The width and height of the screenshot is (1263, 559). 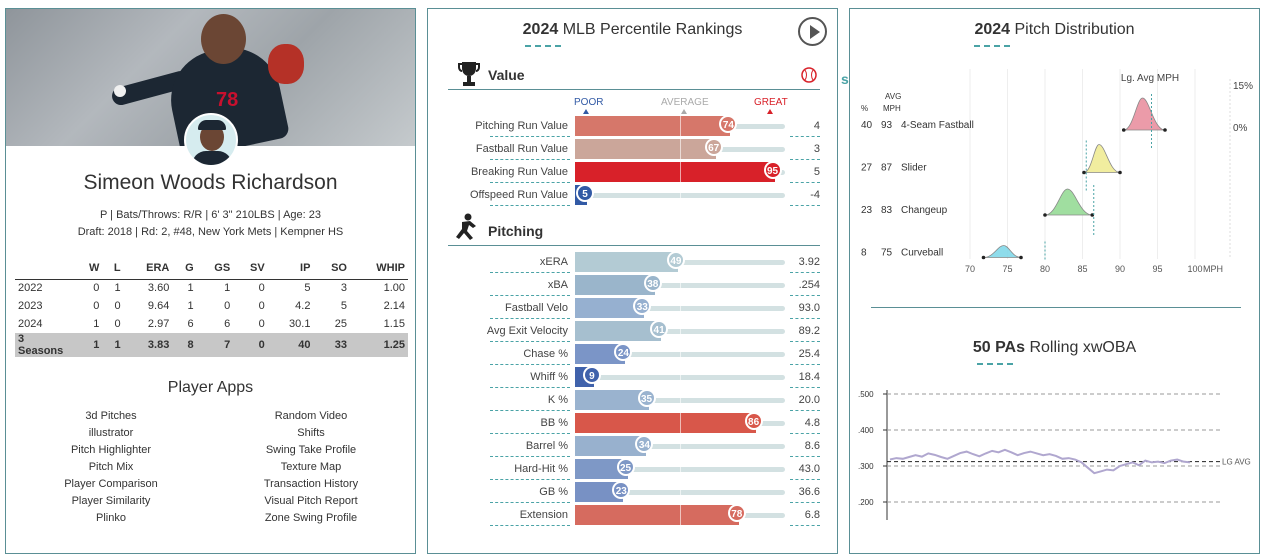 What do you see at coordinates (394, 306) in the screenshot?
I see `stats-cell: 2.14` at bounding box center [394, 306].